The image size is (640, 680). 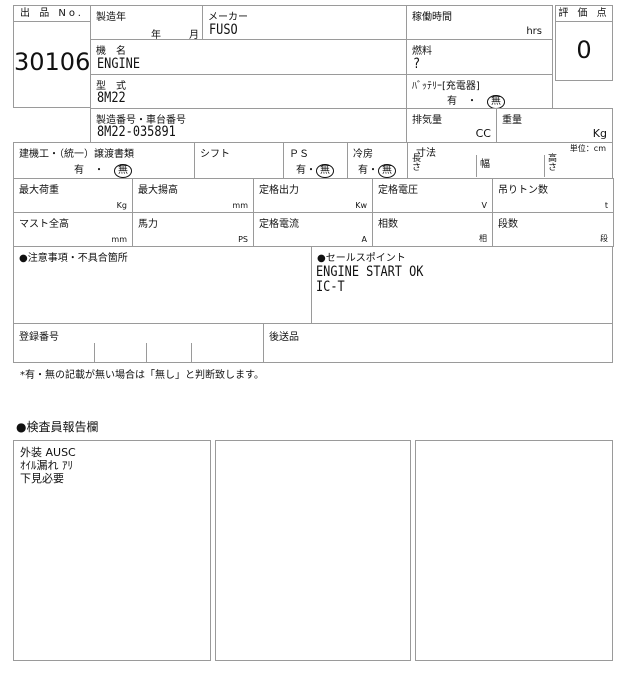 I want to click on score-box: 評 価 点 0, so click(x=584, y=43).